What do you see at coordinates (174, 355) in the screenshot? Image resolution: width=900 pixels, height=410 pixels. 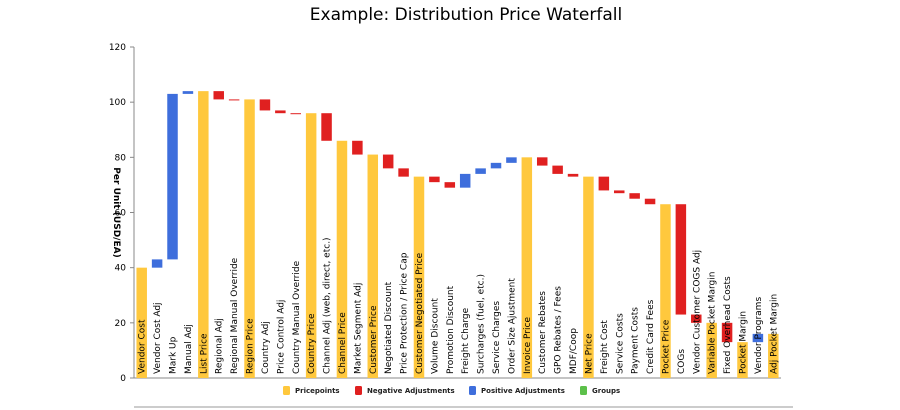 I see `category-label: Mark Up` at bounding box center [174, 355].